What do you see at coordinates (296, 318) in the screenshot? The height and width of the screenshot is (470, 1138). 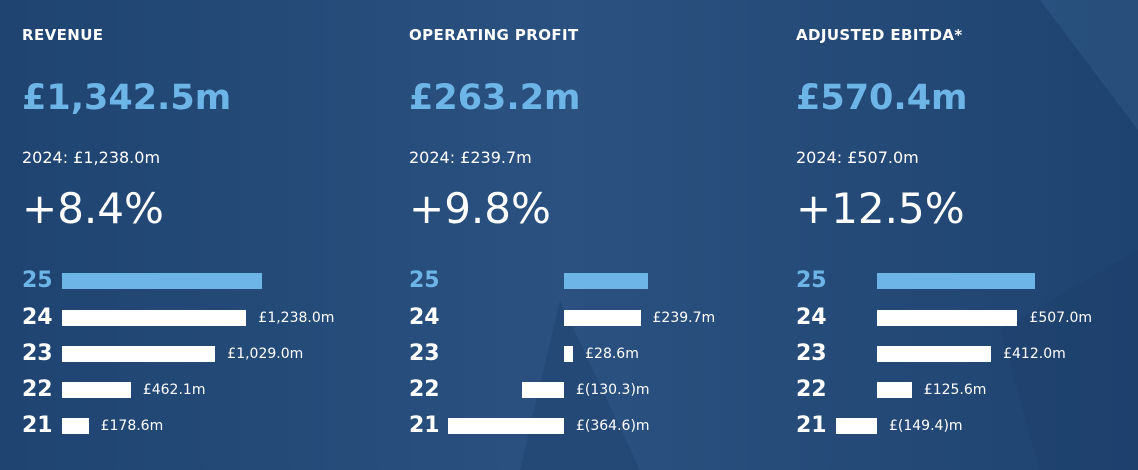 I see `bar-value-label-24: £1,238.0m` at bounding box center [296, 318].